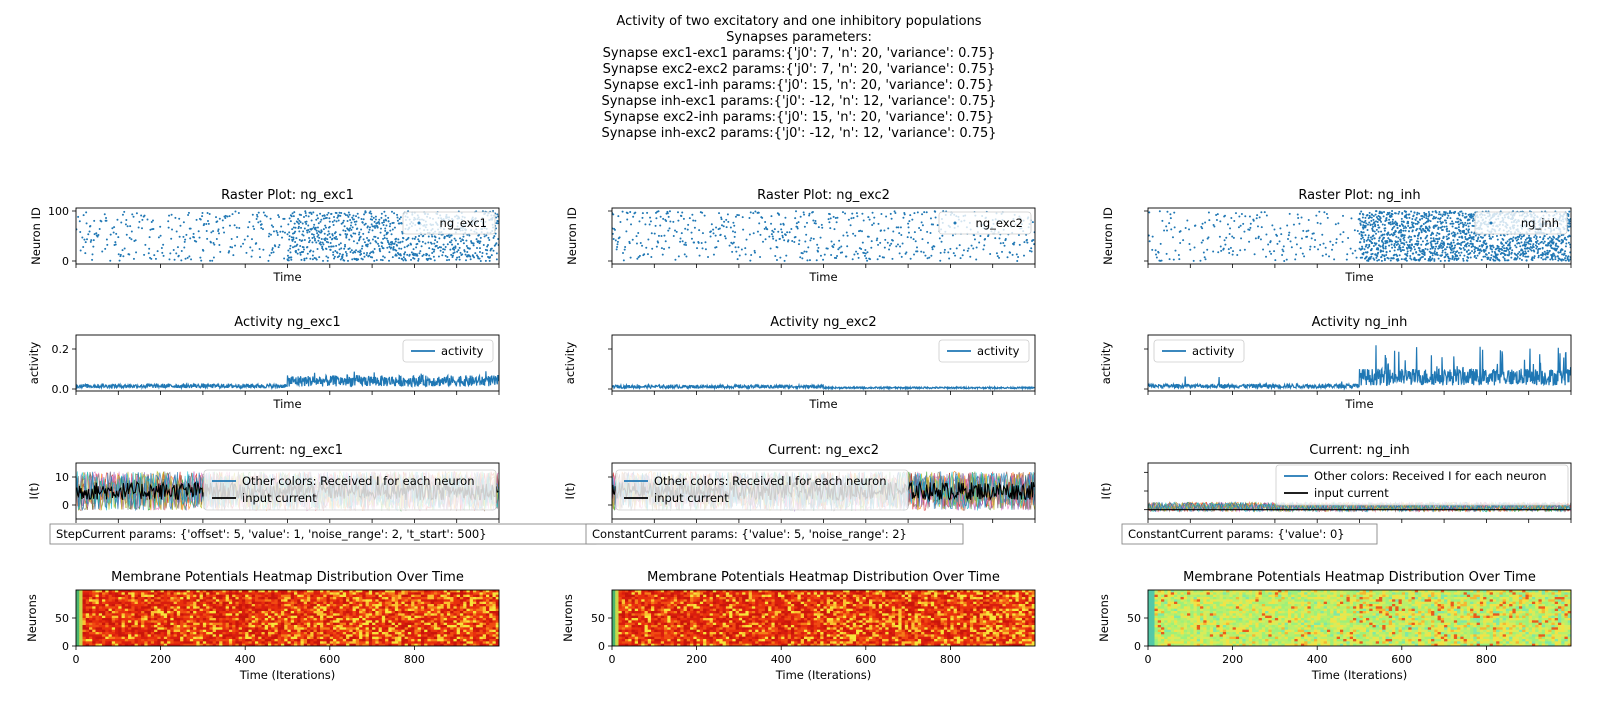 The height and width of the screenshot is (720, 1598). Describe the element at coordinates (823, 322) in the screenshot. I see `subplot-title: Activity ng_exc2` at that location.